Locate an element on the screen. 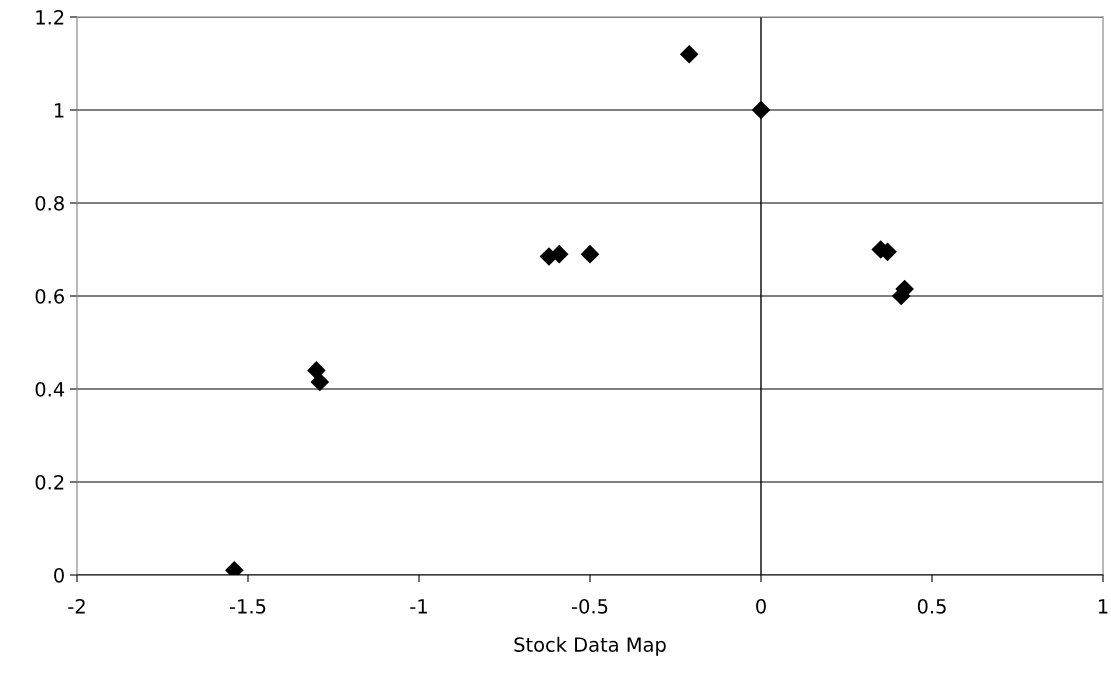  y-tick-label: 0.6 is located at coordinates (49, 296).